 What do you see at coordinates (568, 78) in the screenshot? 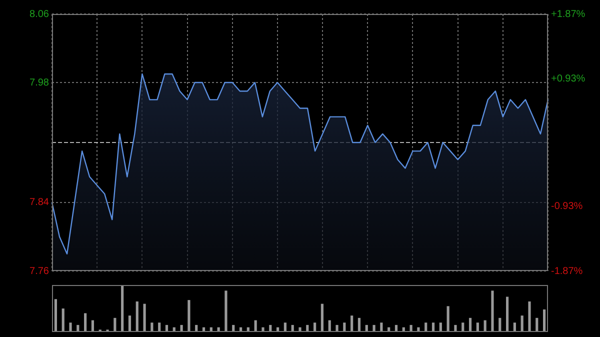
I see `y2-tick-label: +0.93%` at bounding box center [568, 78].